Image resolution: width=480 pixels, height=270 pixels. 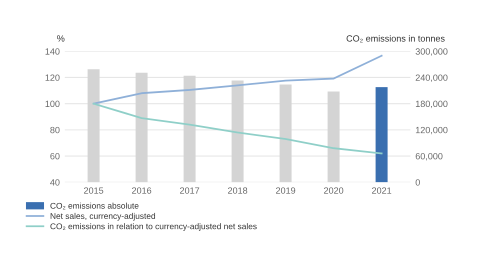 I want to click on y2-tick-label: 180,000, so click(x=432, y=104).